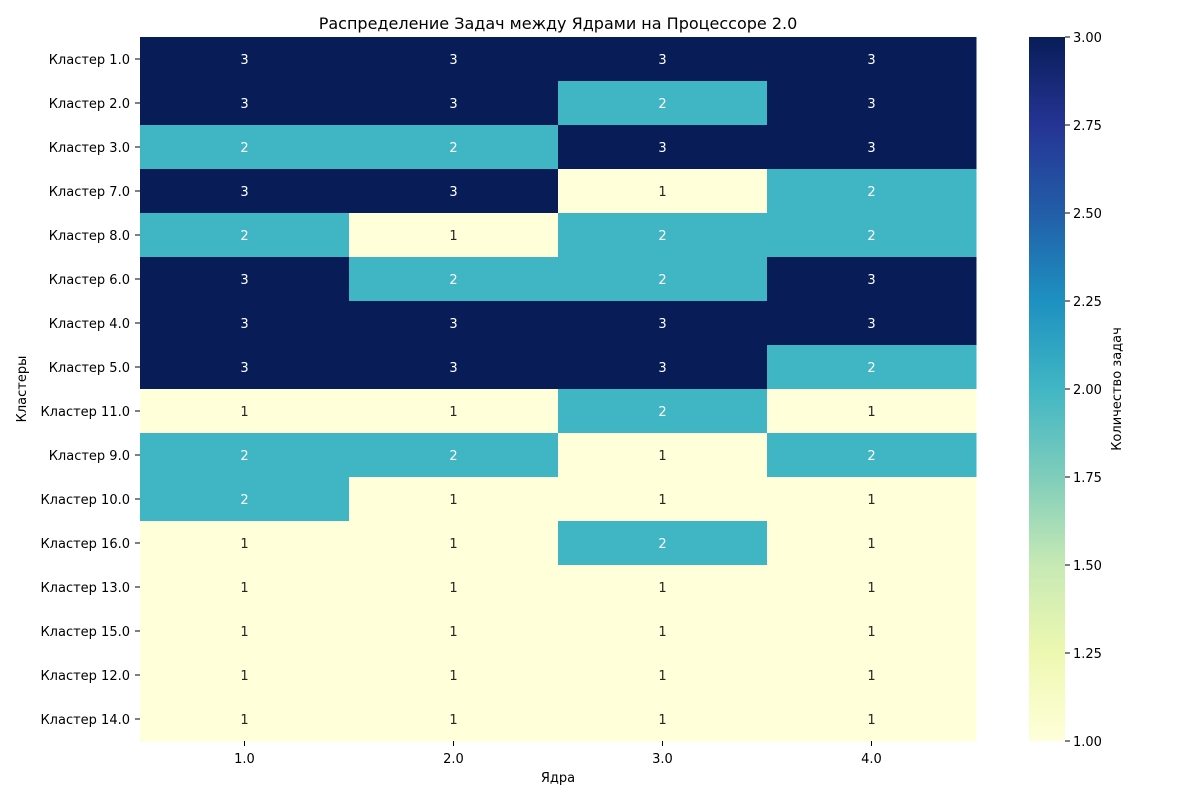 Image resolution: width=1200 pixels, height=800 pixels. Describe the element at coordinates (89, 280) in the screenshot. I see `y-tick-label: Кластер 6.0` at that location.